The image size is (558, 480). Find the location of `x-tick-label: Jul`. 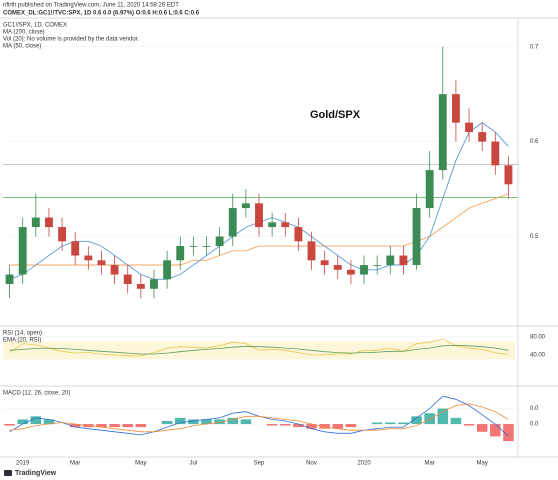

x-tick-label: Jul is located at coordinates (194, 464).